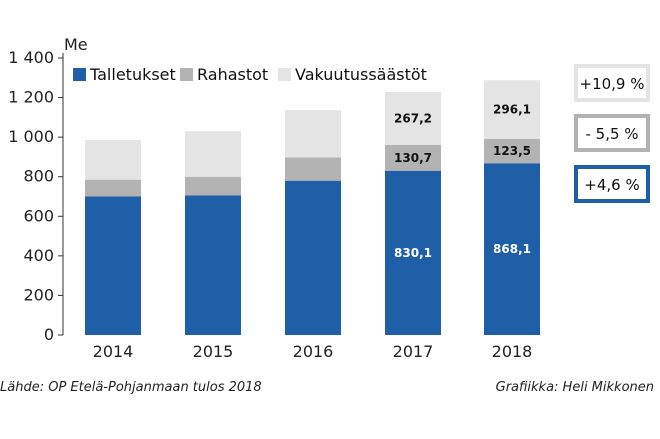 Image resolution: width=660 pixels, height=439 pixels. I want to click on data-label: 868,1, so click(512, 249).